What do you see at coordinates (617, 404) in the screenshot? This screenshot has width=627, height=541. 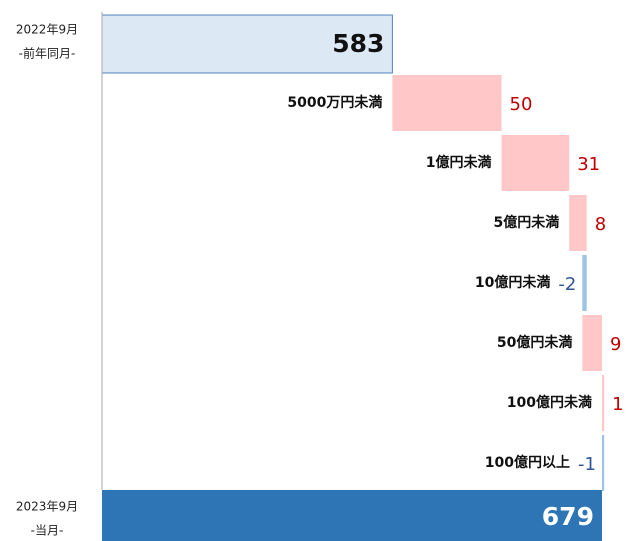 I see `step-value: 1` at bounding box center [617, 404].